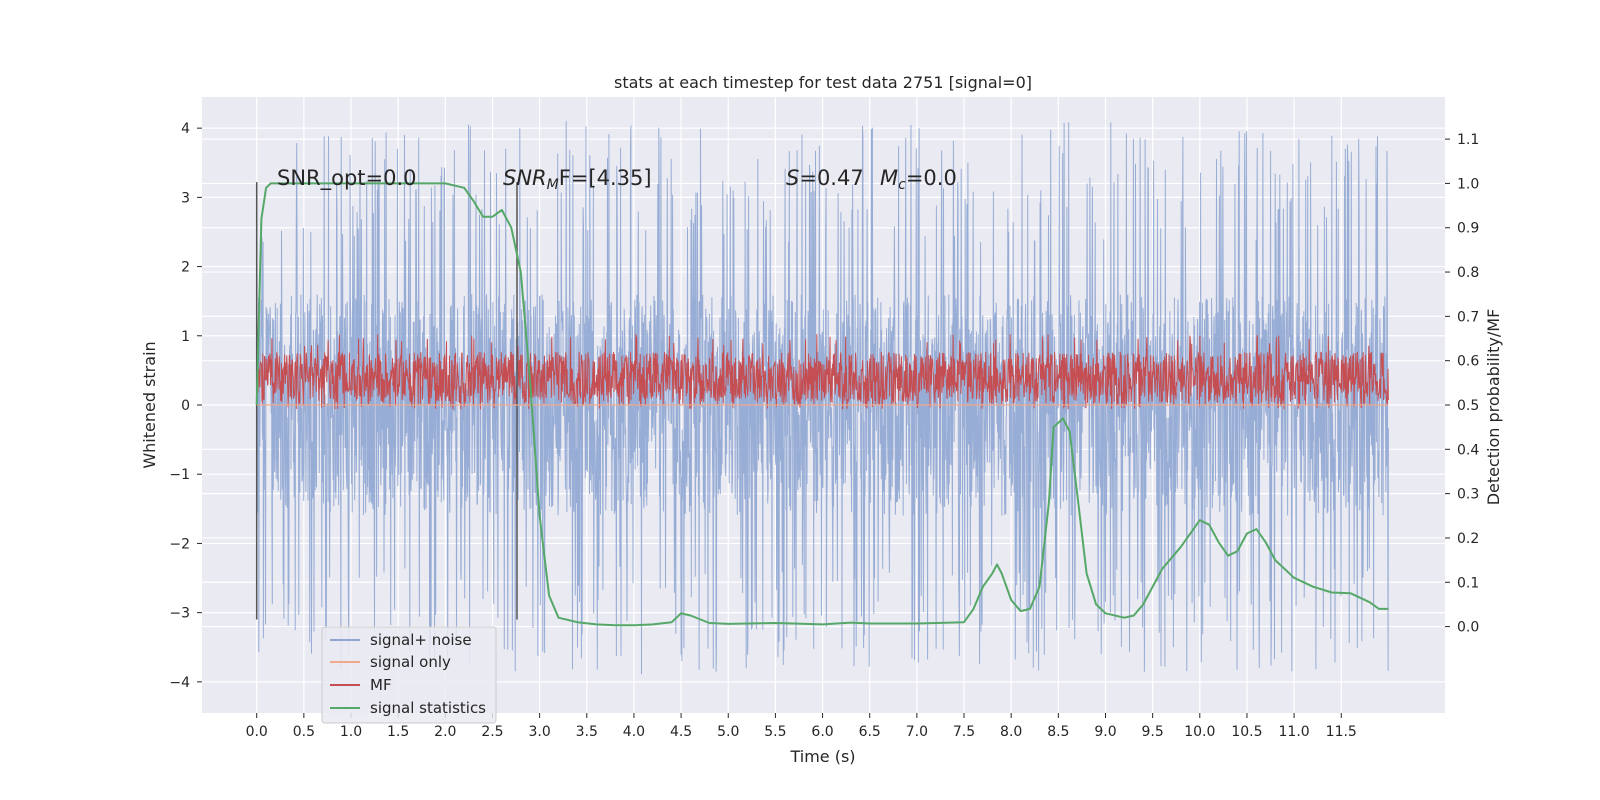  Describe the element at coordinates (728, 732) in the screenshot. I see `x-tick-label: 5.0` at that location.